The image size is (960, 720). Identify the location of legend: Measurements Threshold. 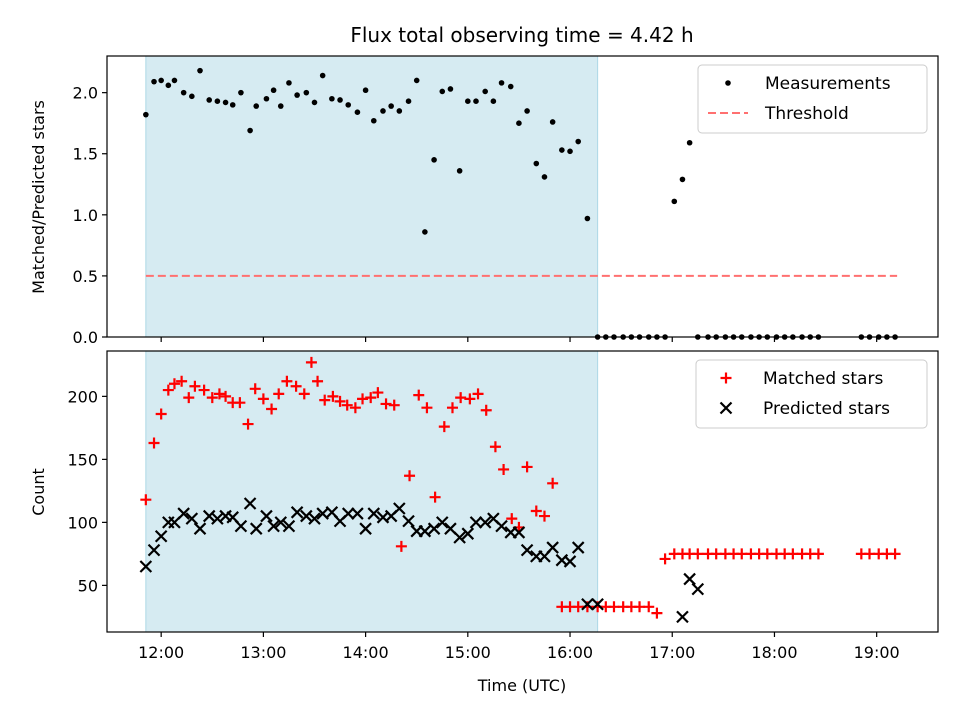
(812, 99).